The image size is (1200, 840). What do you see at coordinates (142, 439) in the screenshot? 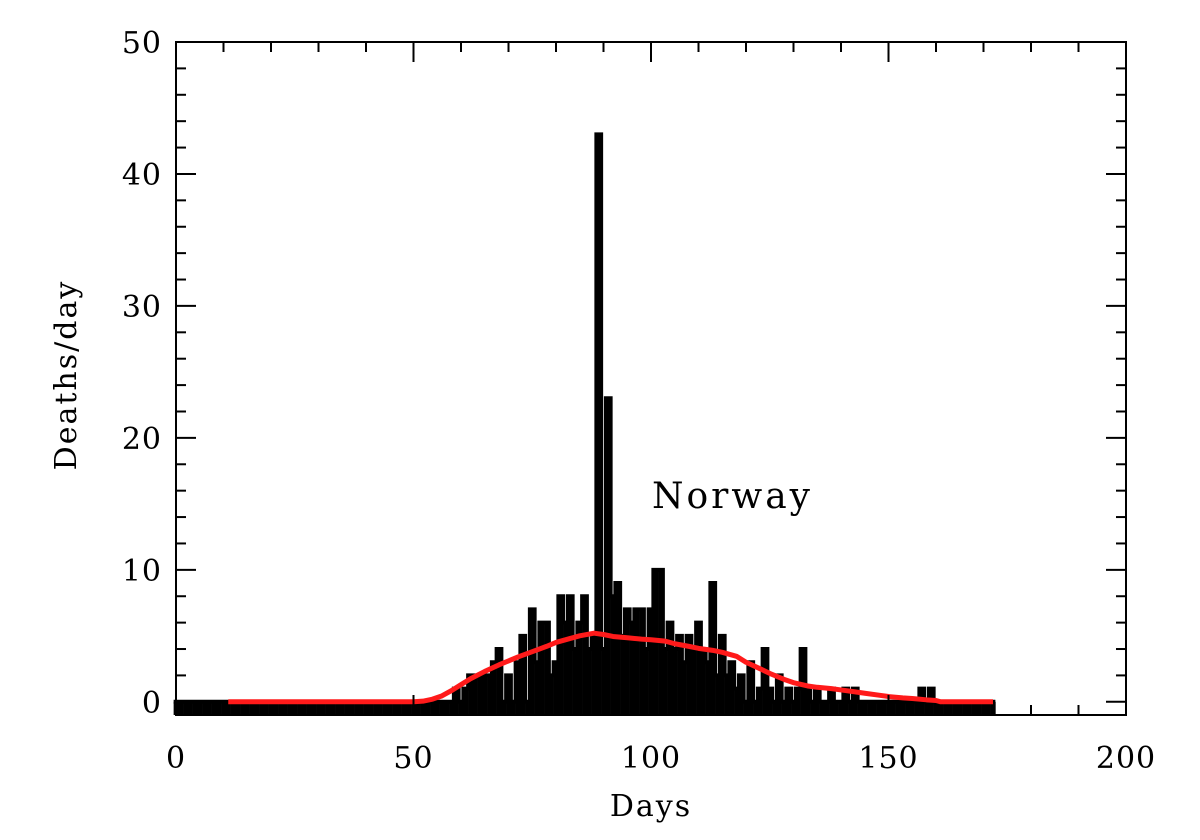
I see `y-tick-label: 20` at bounding box center [142, 439].